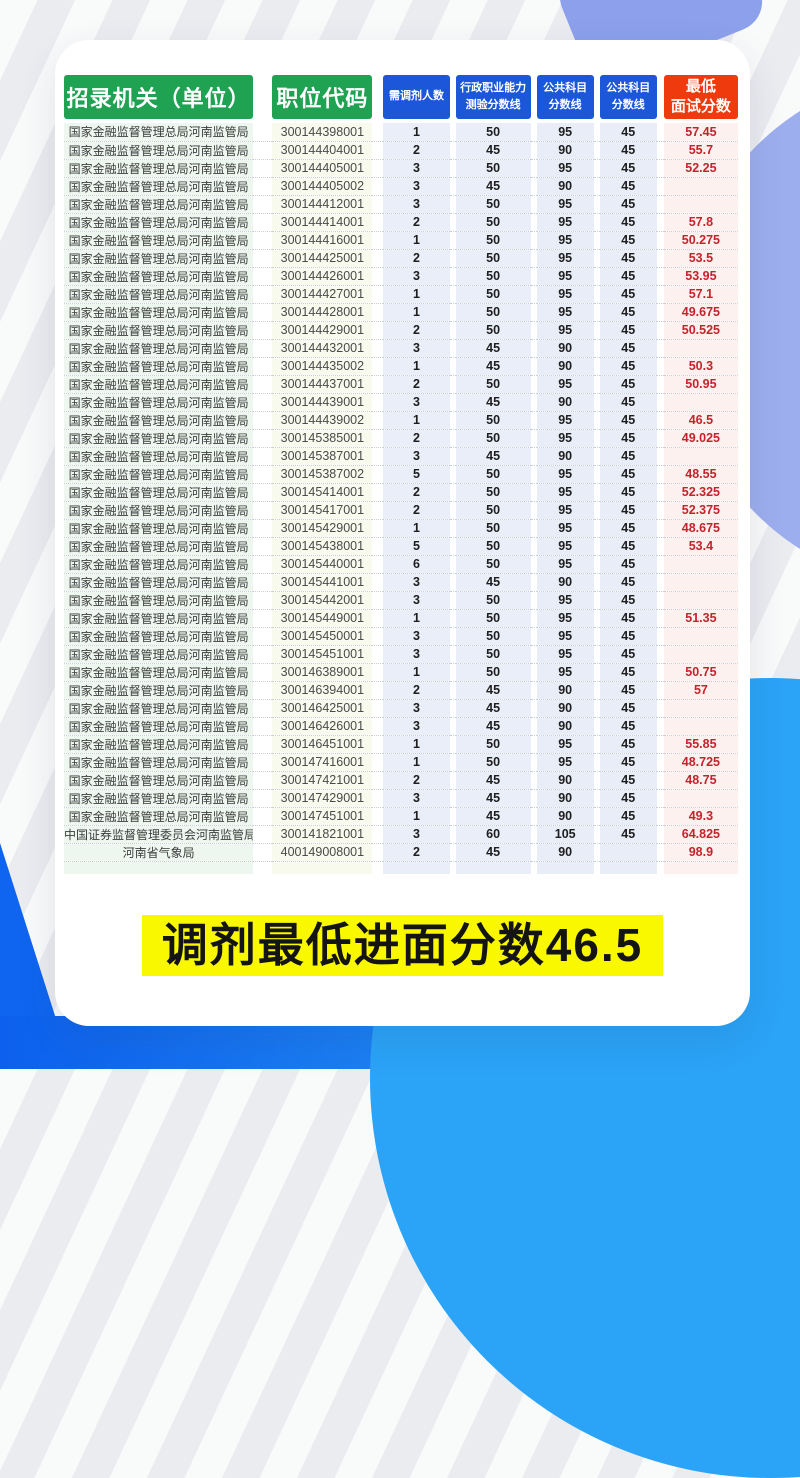 This screenshot has width=800, height=1478. Describe the element at coordinates (322, 474) in the screenshot. I see `cell-position-code: 300145387002` at that location.